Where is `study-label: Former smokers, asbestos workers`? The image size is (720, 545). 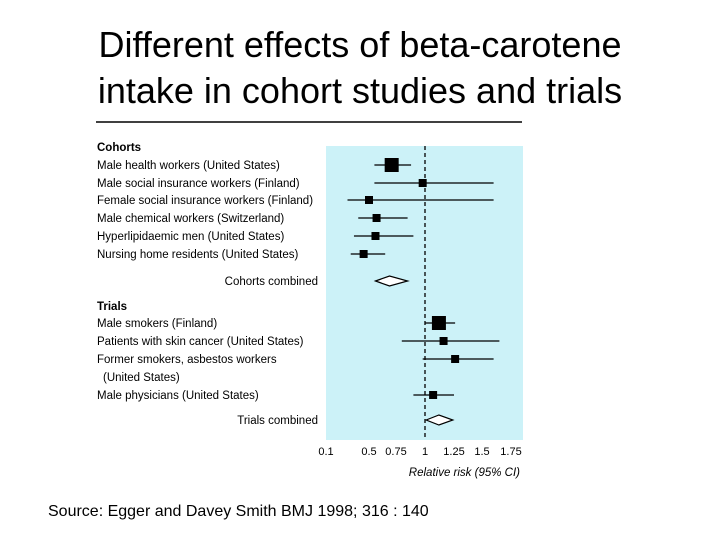 study-label: Former smokers, asbestos workers is located at coordinates (187, 360).